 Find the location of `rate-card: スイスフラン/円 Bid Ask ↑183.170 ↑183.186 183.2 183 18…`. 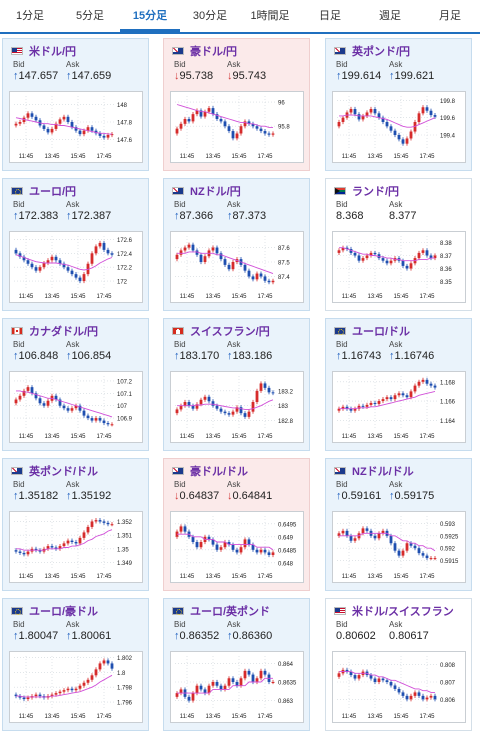

rate-card: スイスフラン/円 Bid Ask ↑183.170 ↑183.186 183.2 183 18… is located at coordinates (236, 384).